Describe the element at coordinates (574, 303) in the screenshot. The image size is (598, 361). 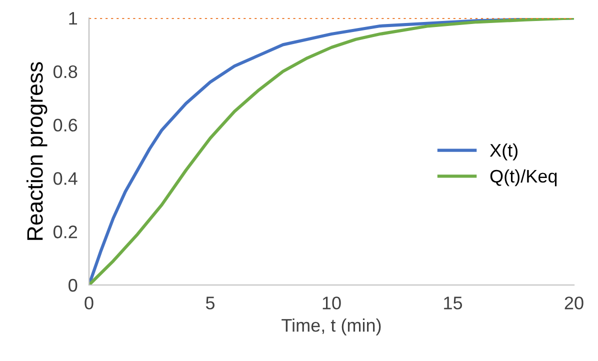
I see `x-tick-label: 20` at that location.